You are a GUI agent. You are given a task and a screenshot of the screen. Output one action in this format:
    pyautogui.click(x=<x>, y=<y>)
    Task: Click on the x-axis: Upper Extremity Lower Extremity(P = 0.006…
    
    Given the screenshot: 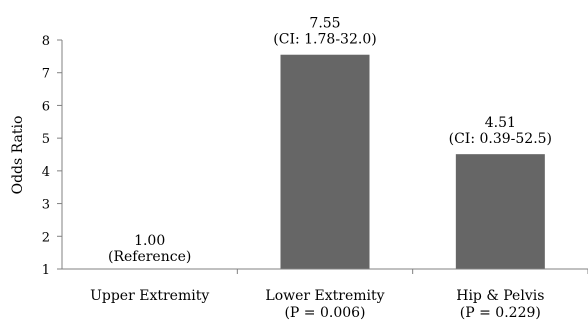 What is the action you would take?
    pyautogui.click(x=325, y=294)
    